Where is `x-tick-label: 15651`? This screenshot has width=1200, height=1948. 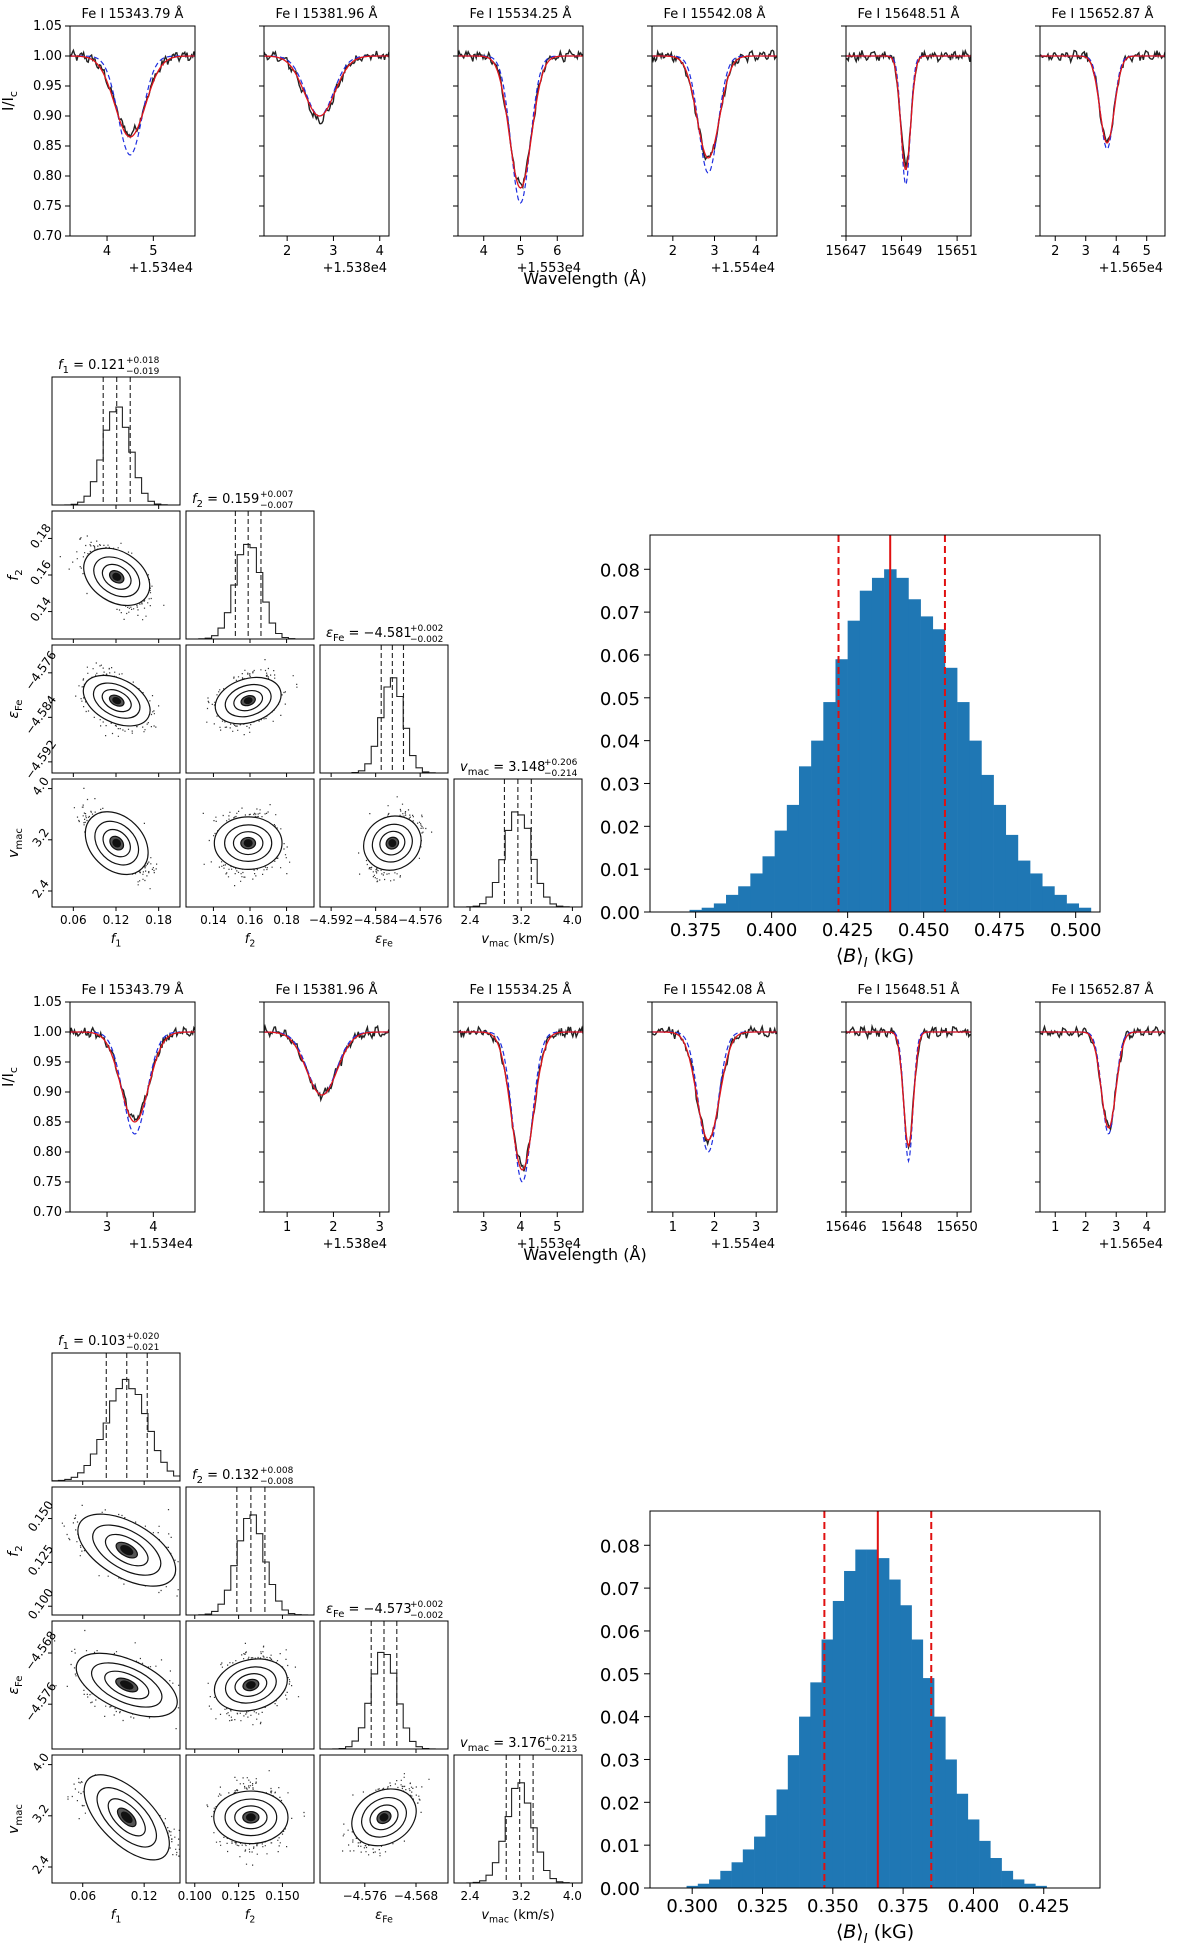
x-tick-label: 15651 is located at coordinates (956, 251).